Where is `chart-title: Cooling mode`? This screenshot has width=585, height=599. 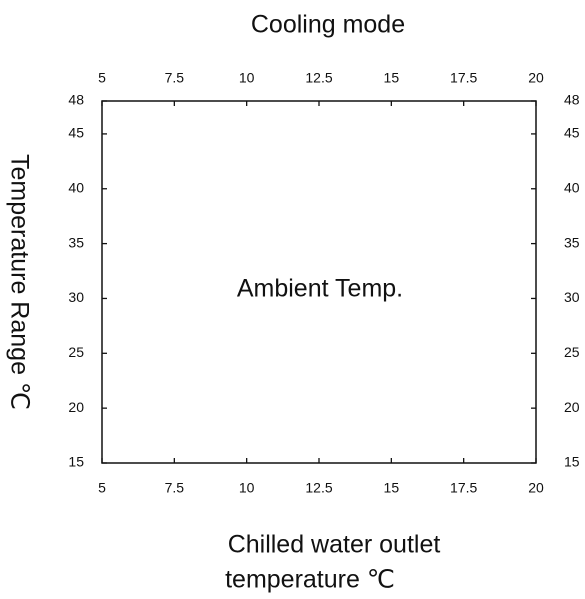
chart-title: Cooling mode is located at coordinates (328, 25).